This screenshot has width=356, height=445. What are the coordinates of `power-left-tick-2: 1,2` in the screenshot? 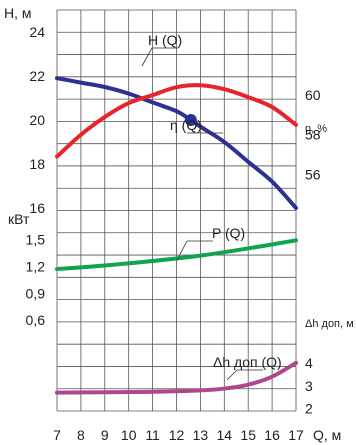 It's located at (36, 266).